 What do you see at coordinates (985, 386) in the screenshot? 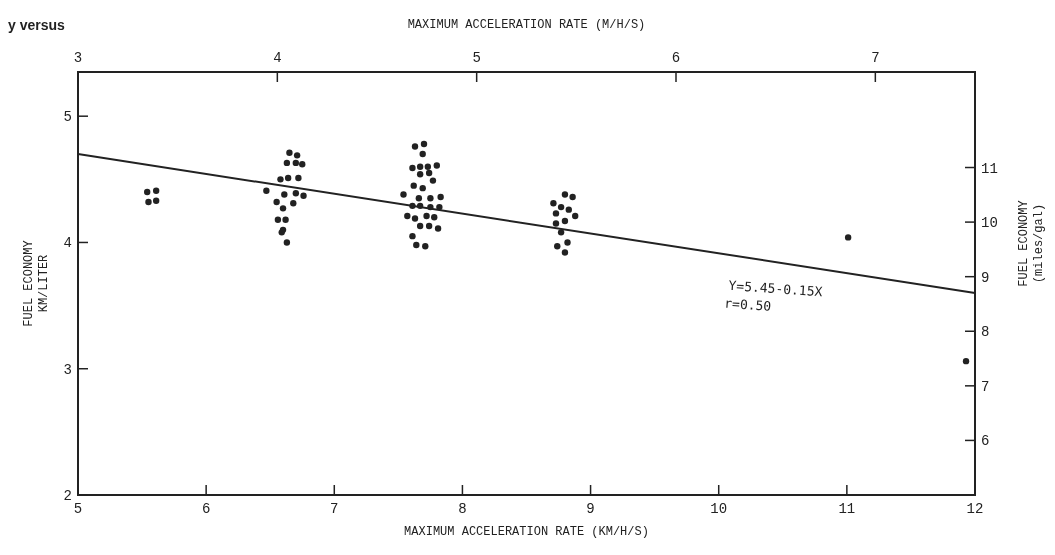
I see `y2-tick-label: 7` at bounding box center [985, 386].